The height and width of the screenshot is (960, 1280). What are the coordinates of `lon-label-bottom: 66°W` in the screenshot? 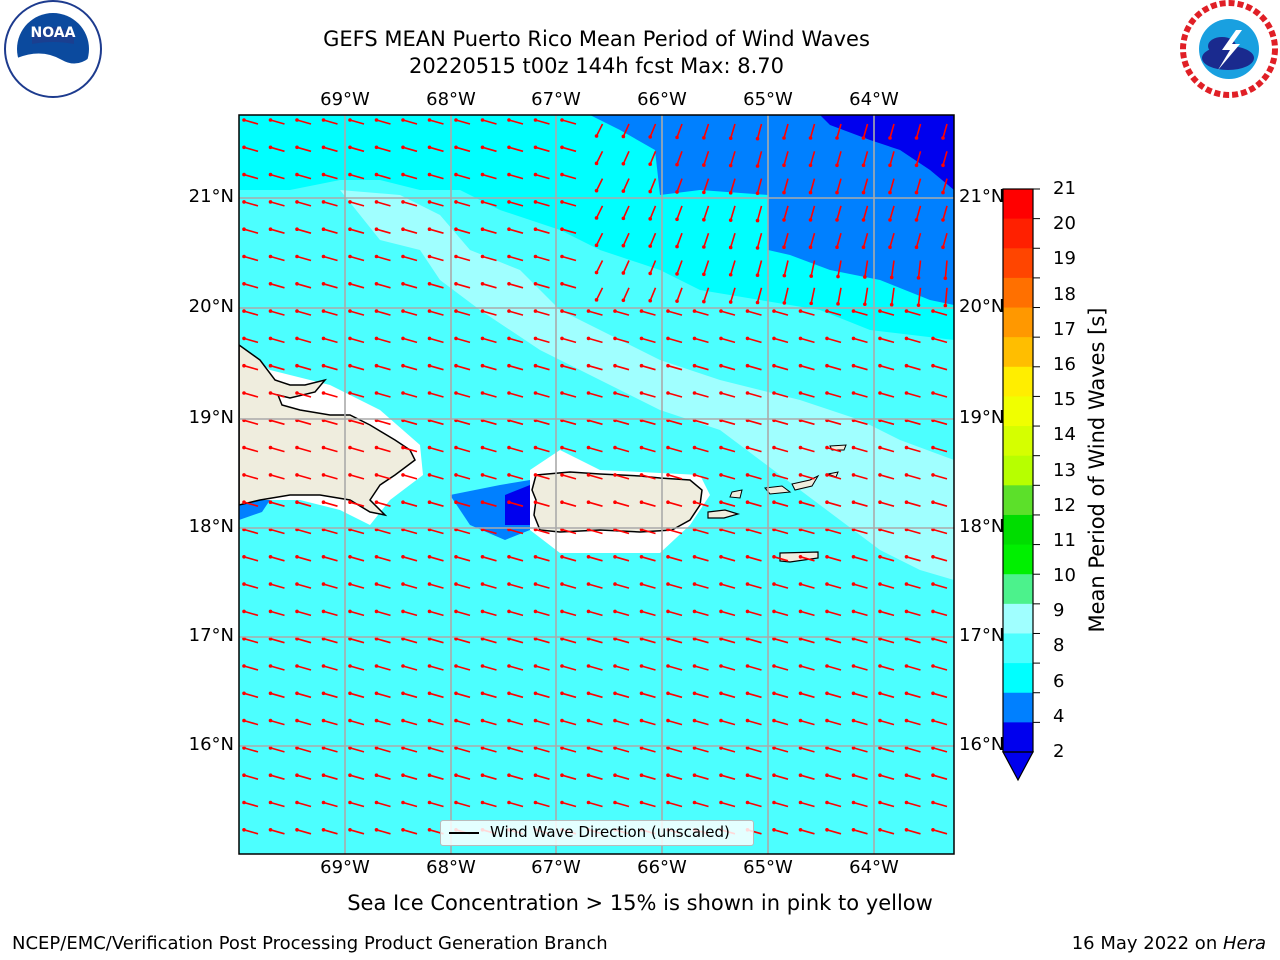 It's located at (662, 867).